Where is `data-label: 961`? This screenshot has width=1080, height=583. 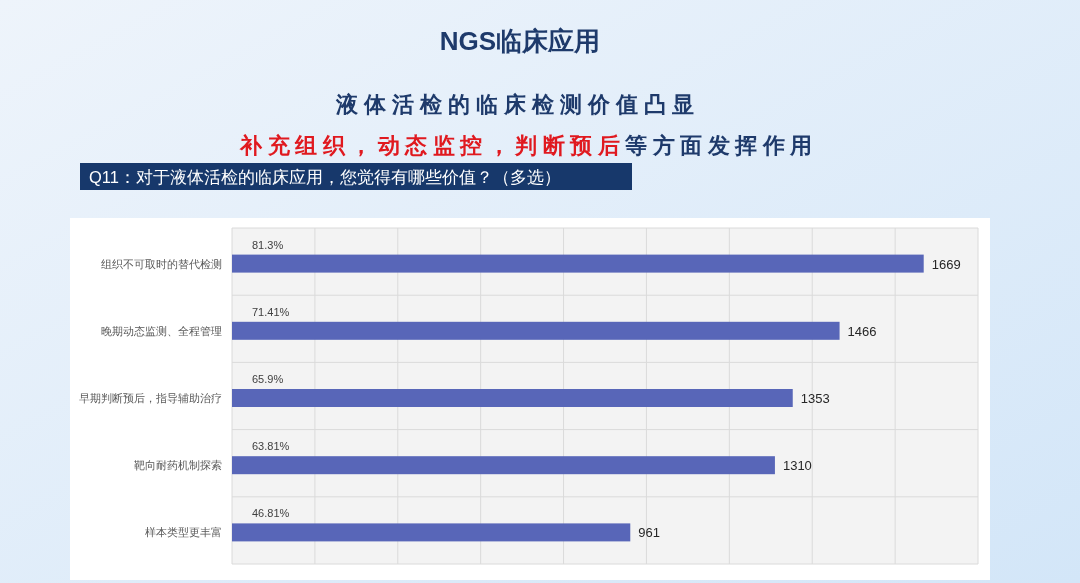
data-label: 961 is located at coordinates (649, 533).